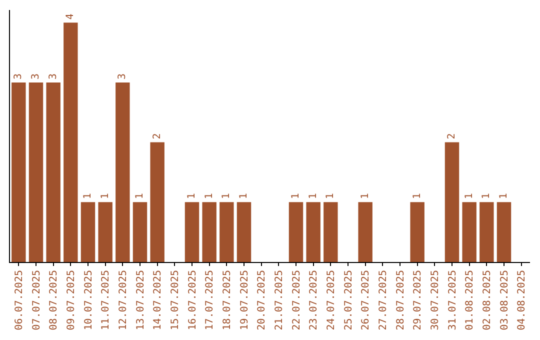 This screenshot has width=540, height=340. I want to click on x-tick-label: 15.07.2025, so click(175, 300).